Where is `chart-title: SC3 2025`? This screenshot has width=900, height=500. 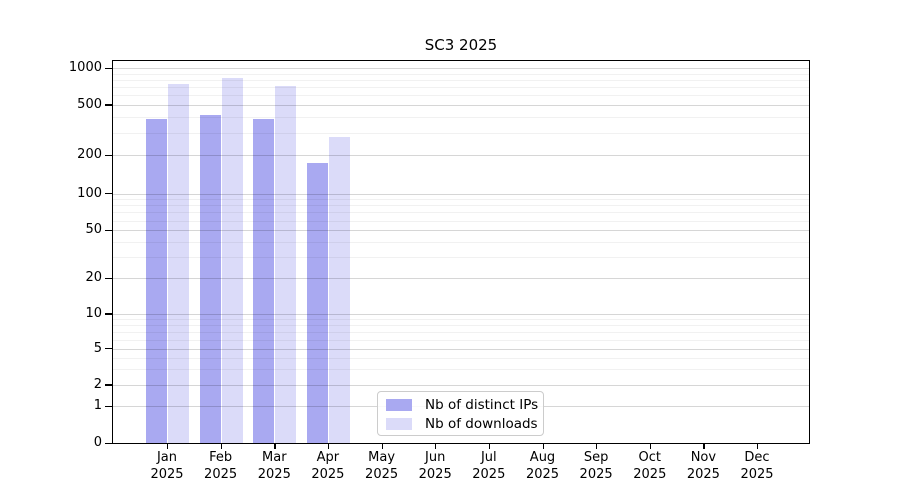 chart-title: SC3 2025 is located at coordinates (461, 45).